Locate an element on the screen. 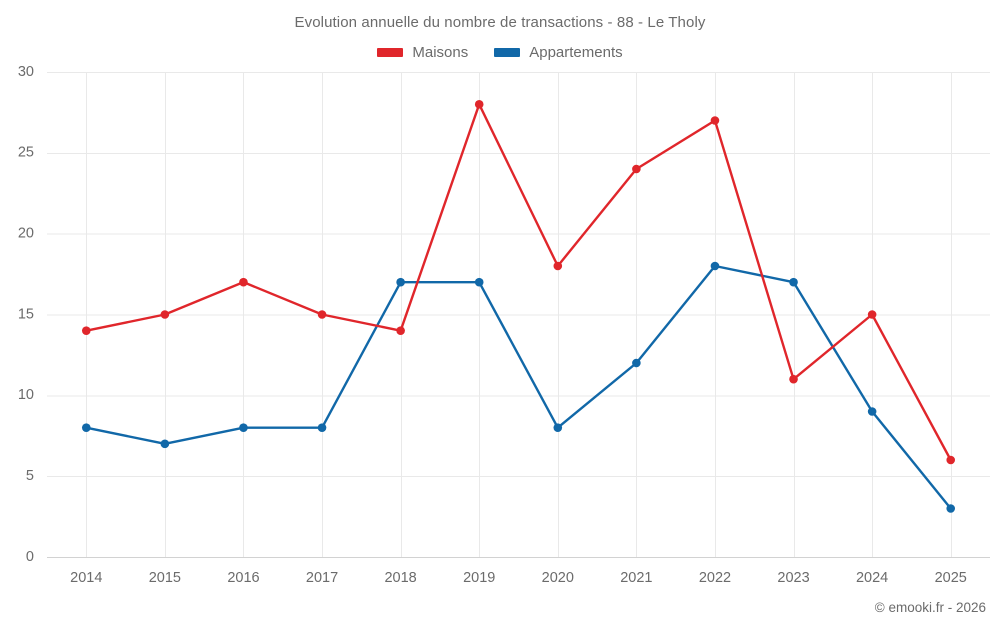 The height and width of the screenshot is (625, 1000). x-axis-tick-label: 2021 is located at coordinates (636, 578).